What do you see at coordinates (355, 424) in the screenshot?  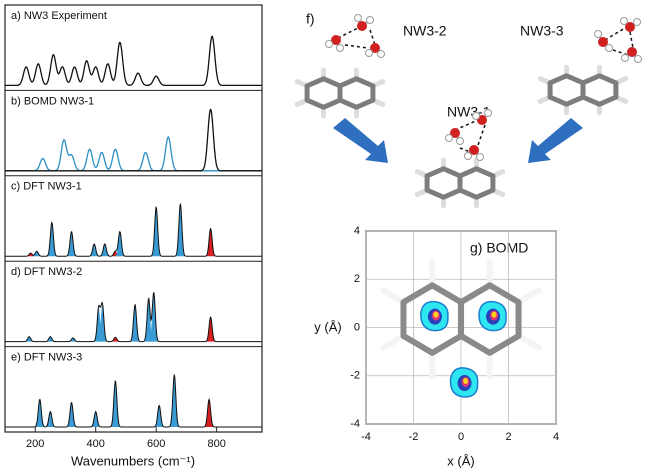 I see `y-tick-label: -4` at bounding box center [355, 424].